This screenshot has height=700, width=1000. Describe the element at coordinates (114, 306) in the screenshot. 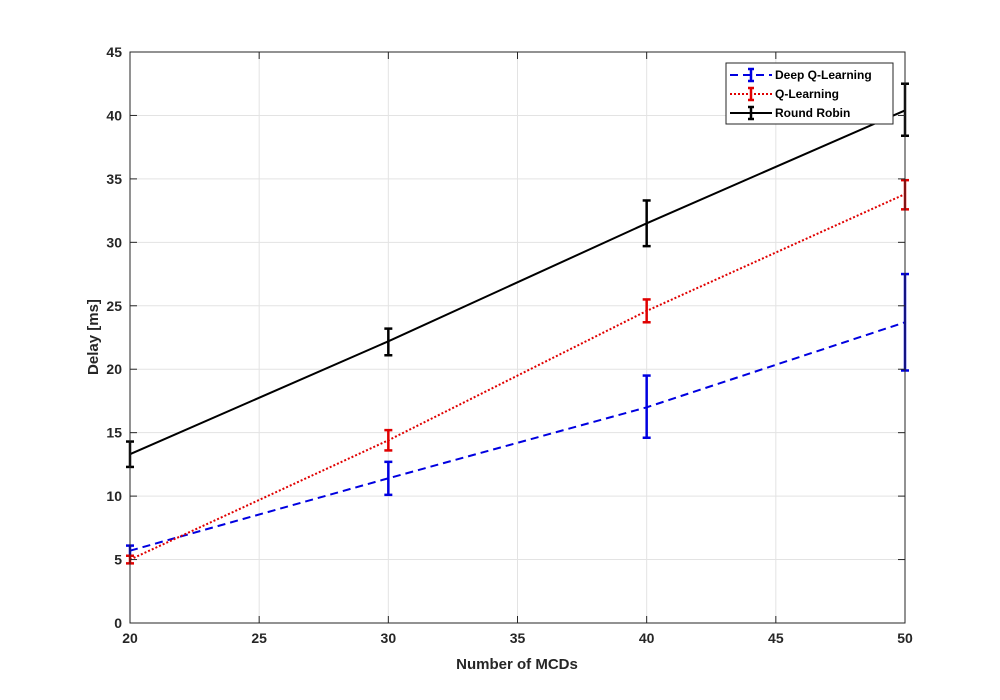

I see `y-tick-label: 25` at that location.